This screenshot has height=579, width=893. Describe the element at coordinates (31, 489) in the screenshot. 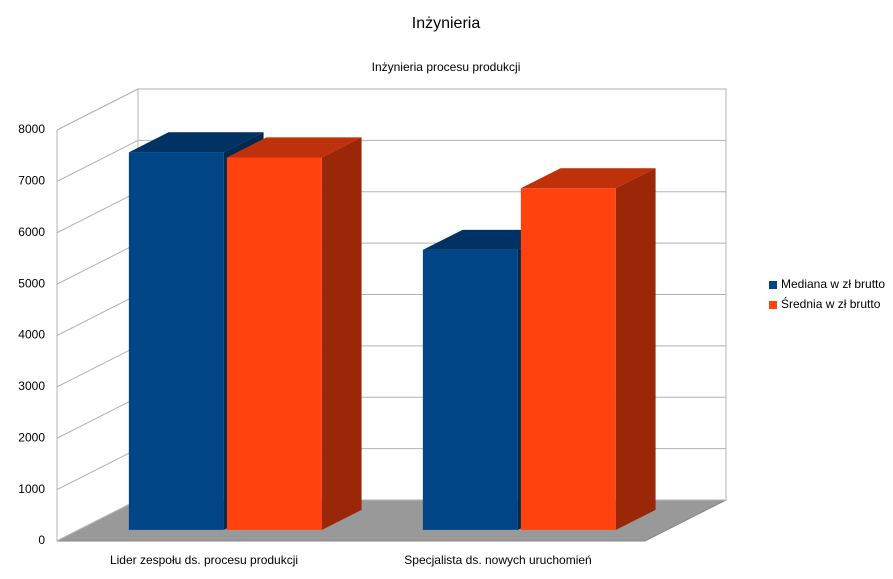

I see `y-tick-label: 1000` at that location.